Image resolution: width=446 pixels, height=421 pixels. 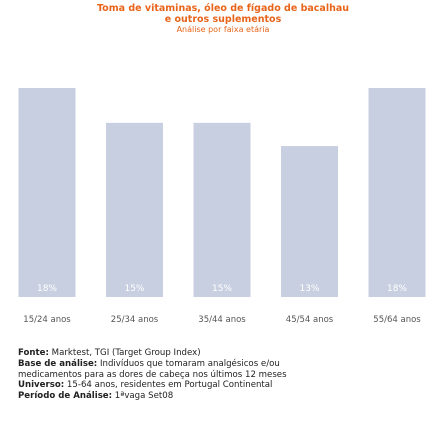 What do you see at coordinates (310, 320) in the screenshot?
I see `x-tick-label-4: 45/54 anos` at bounding box center [310, 320].